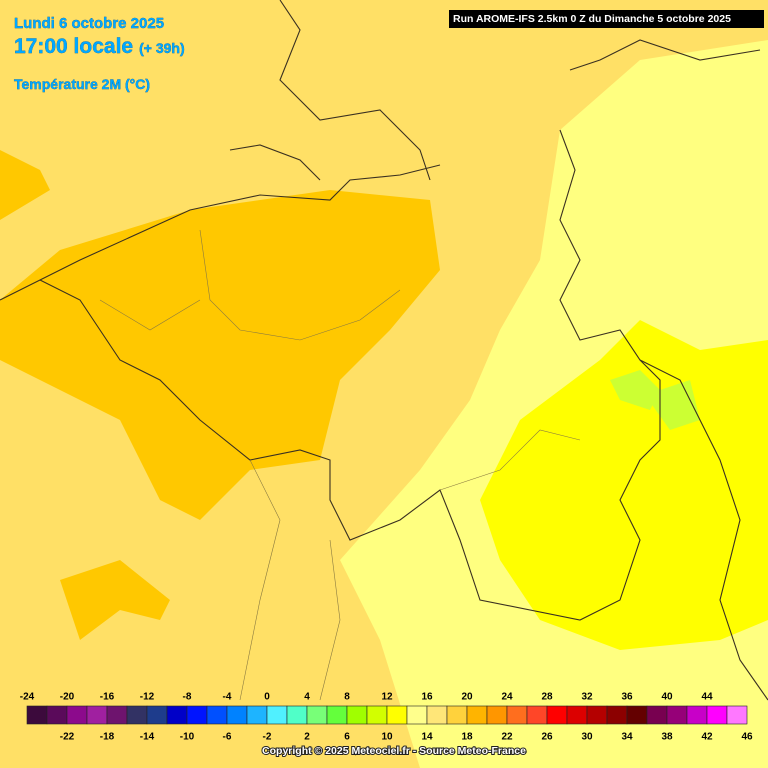 This screenshot has height=768, width=768. Describe the element at coordinates (587, 737) in the screenshot. I see `legend-label: 30` at that location.